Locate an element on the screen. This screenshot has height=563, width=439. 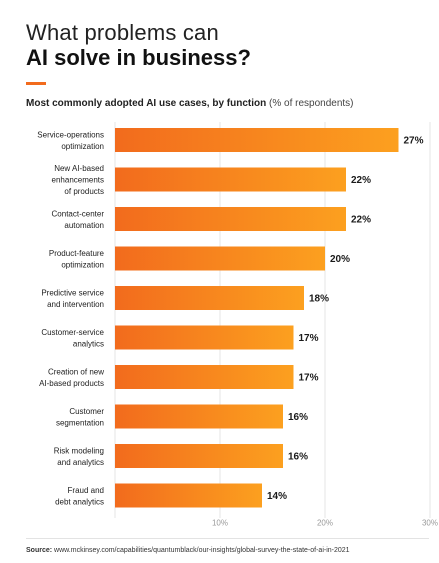
category-label-line: Product-feature is located at coordinates (77, 253).